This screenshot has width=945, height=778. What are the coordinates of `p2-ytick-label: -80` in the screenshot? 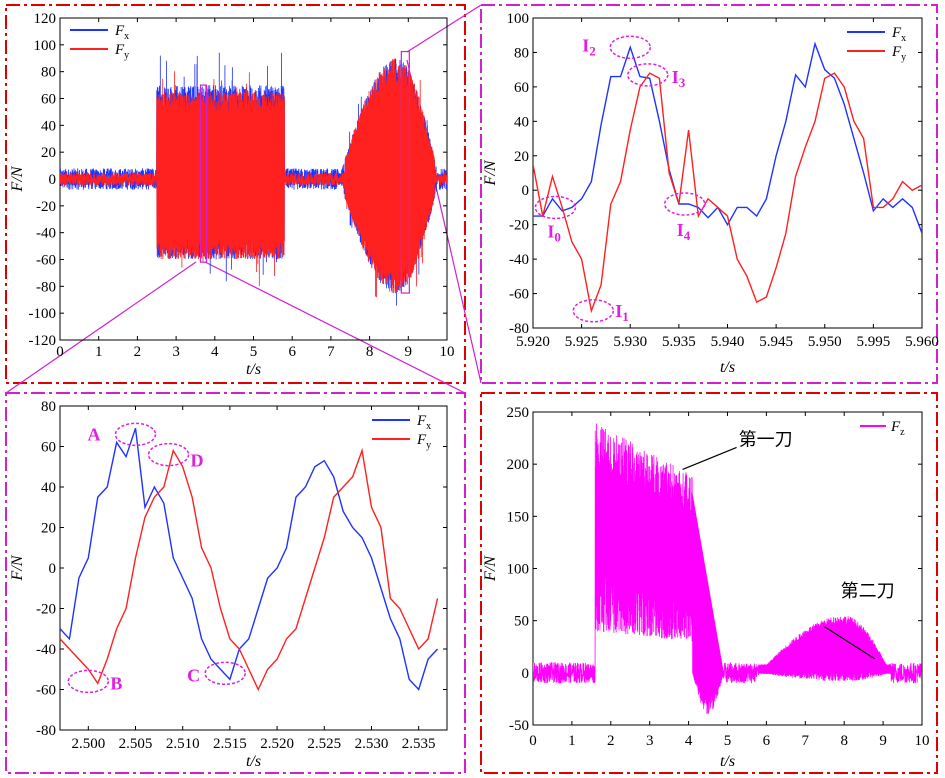 It's located at (519, 329).